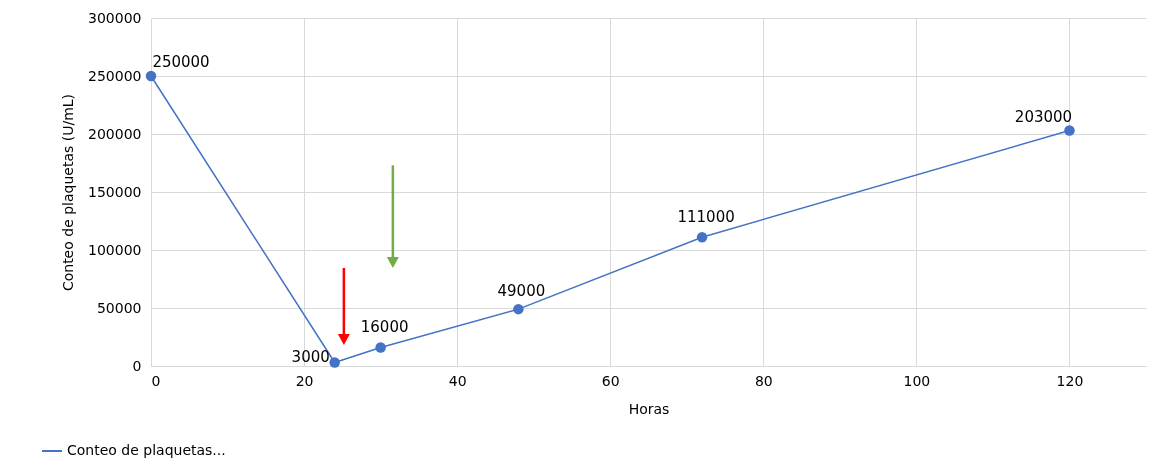 The image size is (1166, 473). What do you see at coordinates (610, 380) in the screenshot?
I see `x-tick-label: 60` at bounding box center [610, 380].